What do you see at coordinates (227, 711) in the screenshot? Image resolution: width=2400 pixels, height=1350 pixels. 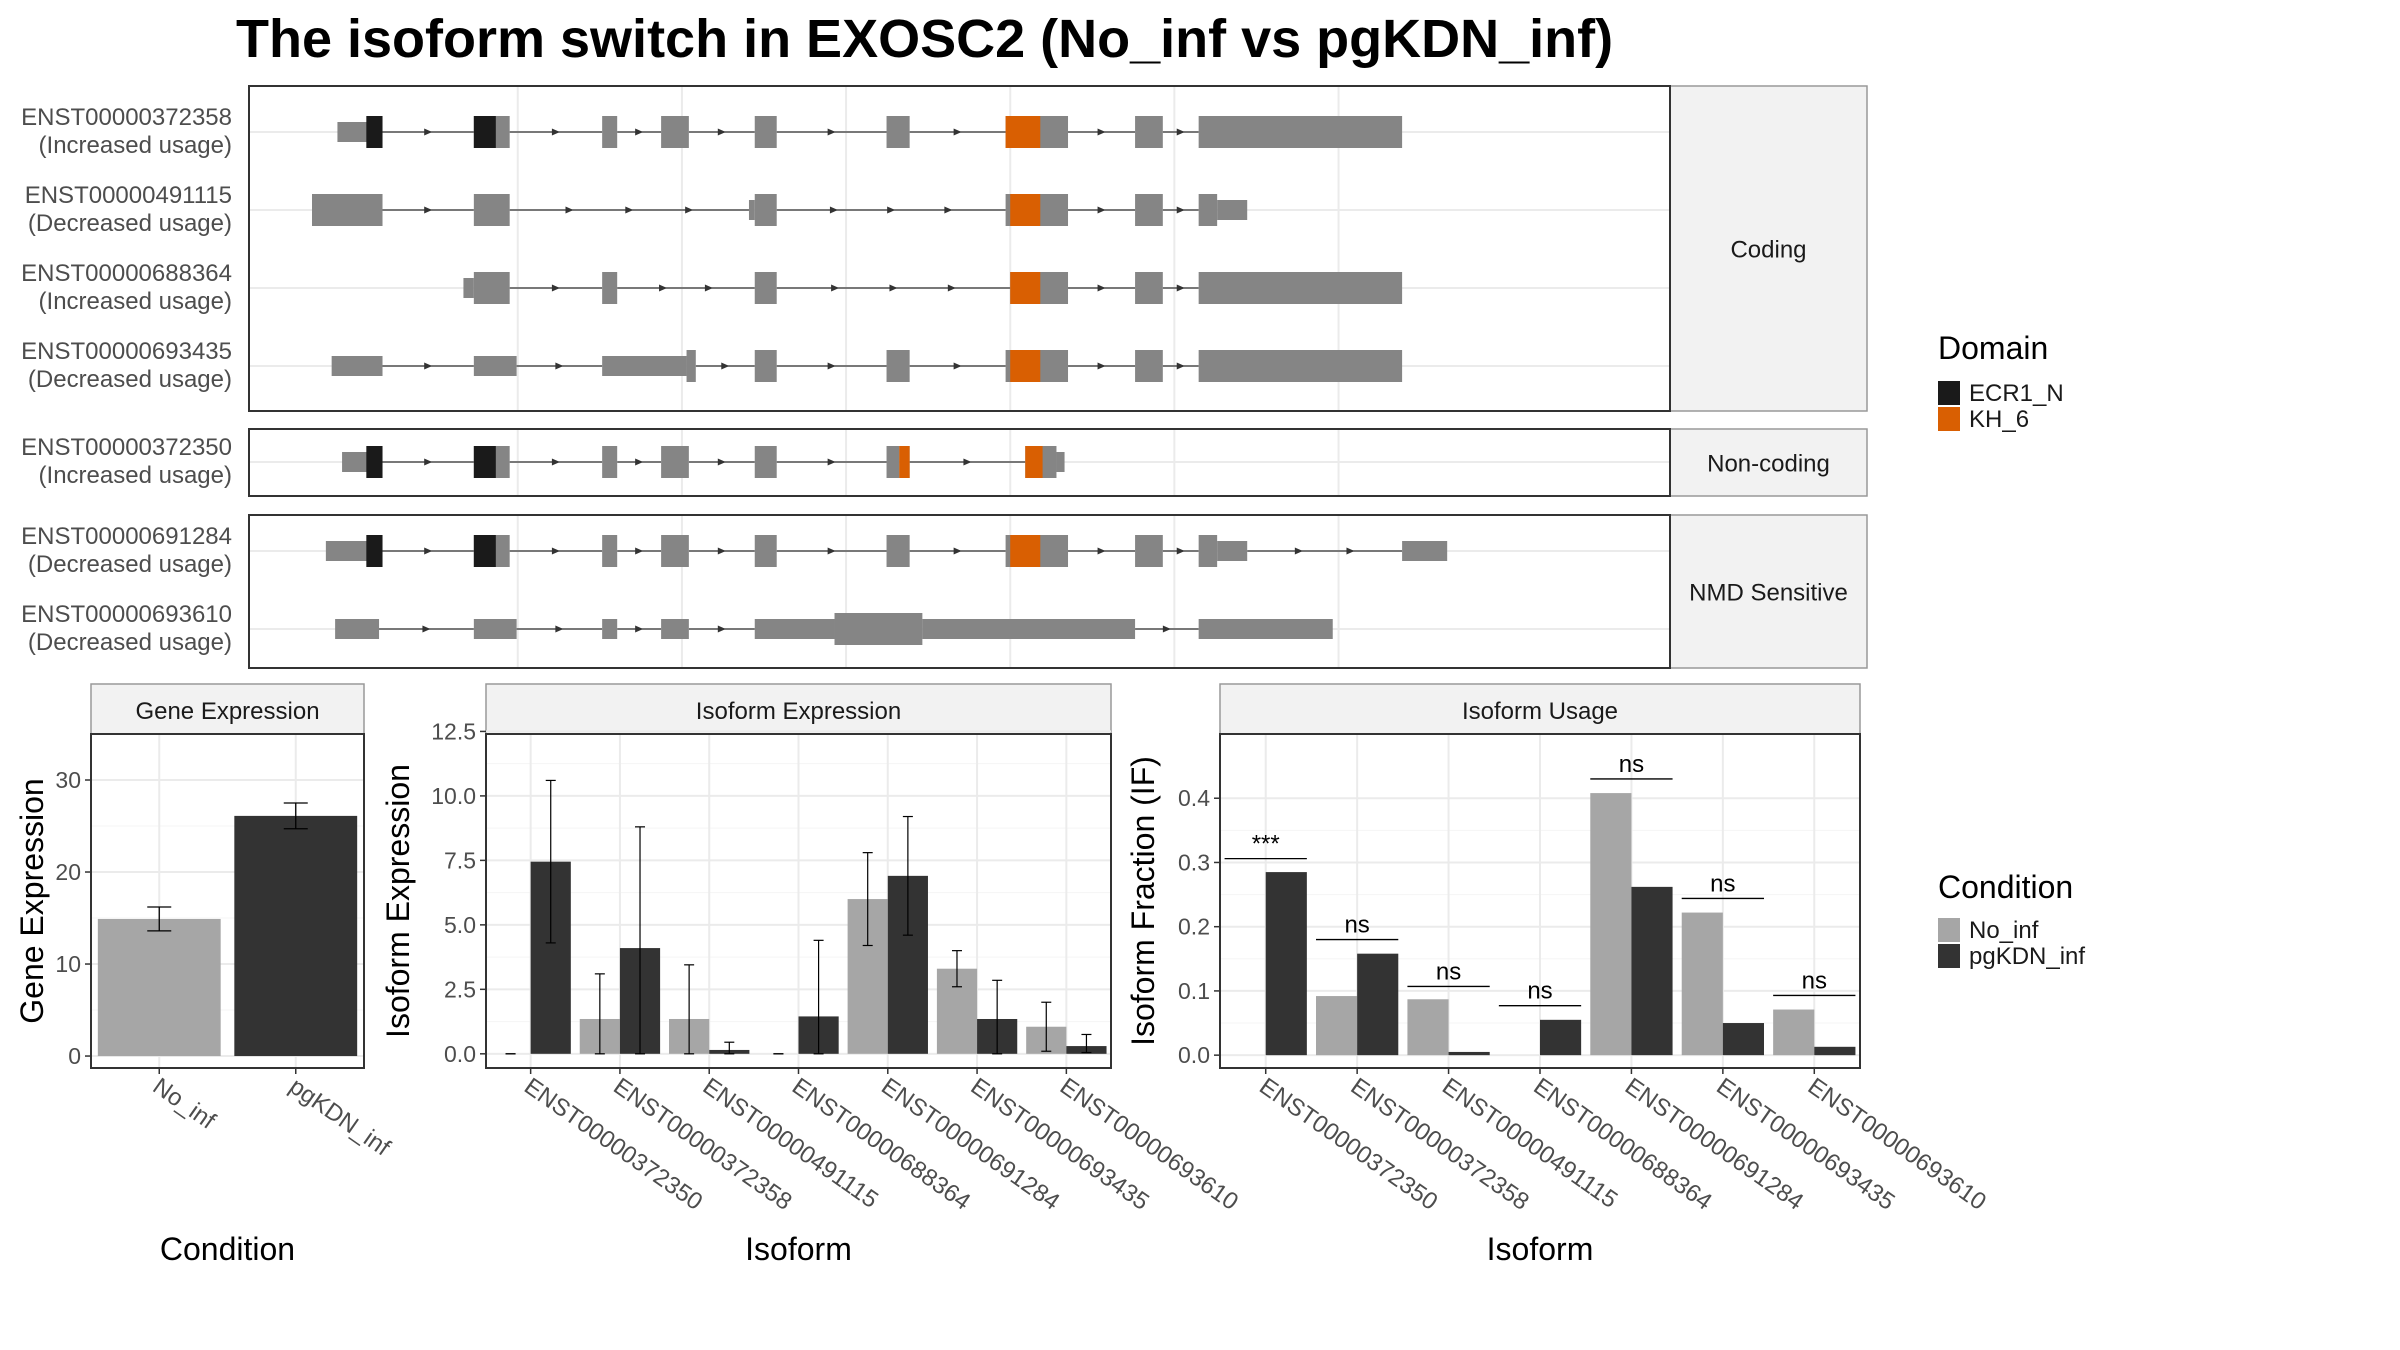 I see `chart-title: Gene Expression` at bounding box center [227, 711].